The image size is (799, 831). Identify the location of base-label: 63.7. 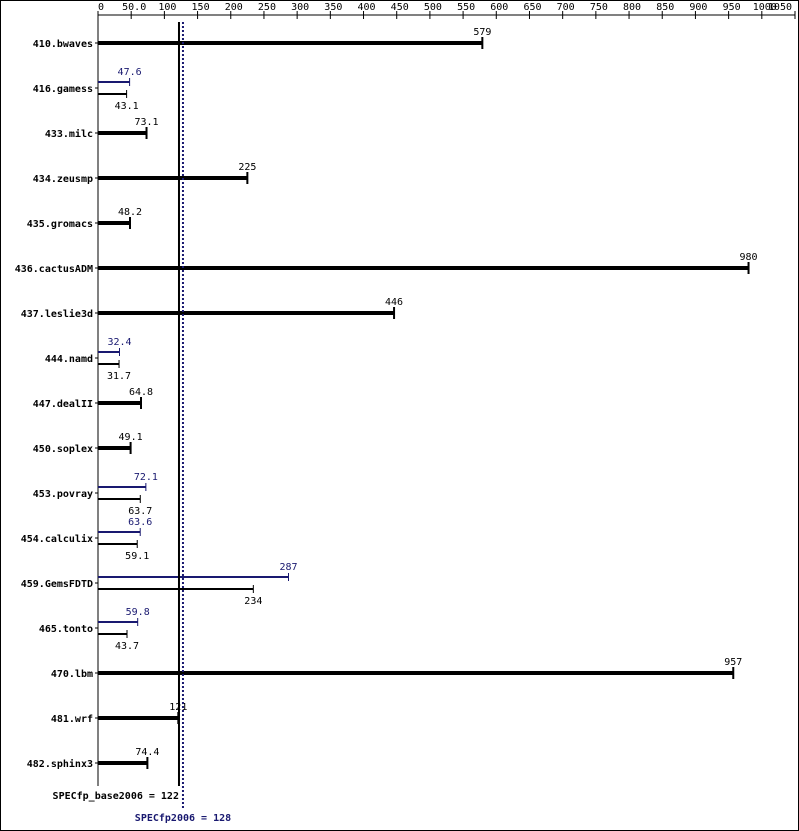
(140, 511).